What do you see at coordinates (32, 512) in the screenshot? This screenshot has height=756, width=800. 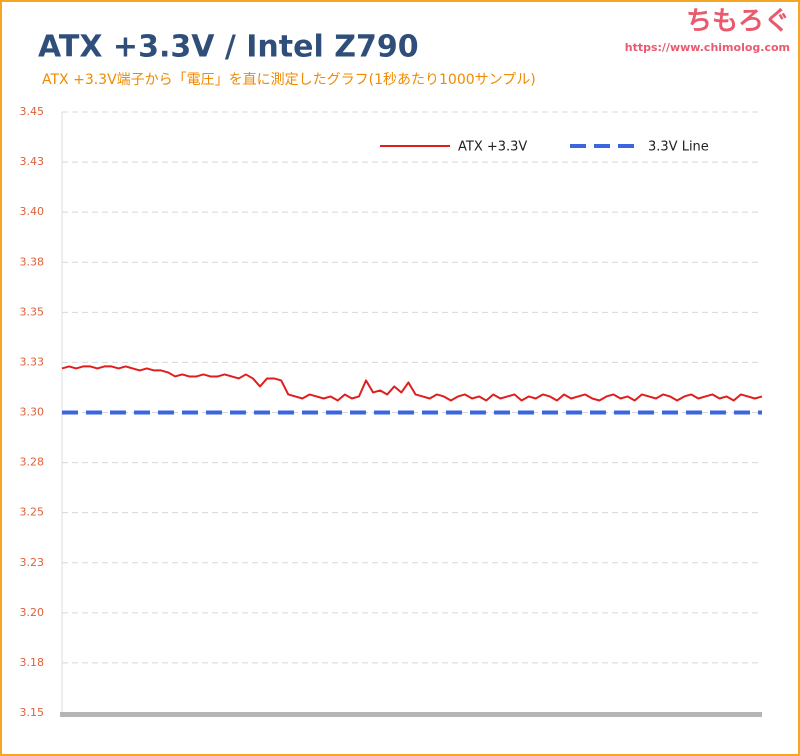 I see `y-tick-label: 3.25` at bounding box center [32, 512].